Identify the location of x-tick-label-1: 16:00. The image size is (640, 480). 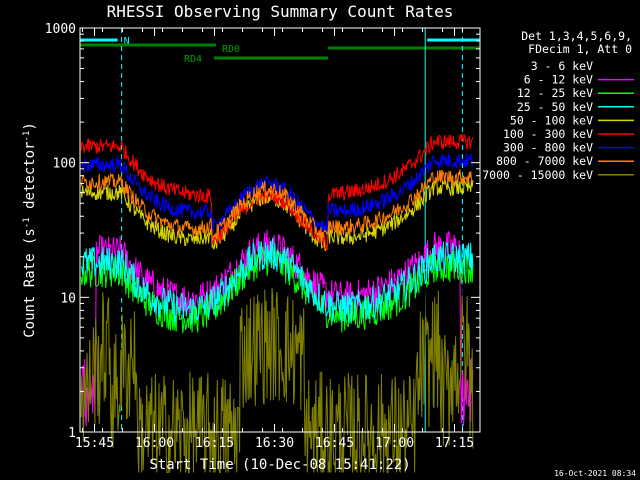
(154, 443).